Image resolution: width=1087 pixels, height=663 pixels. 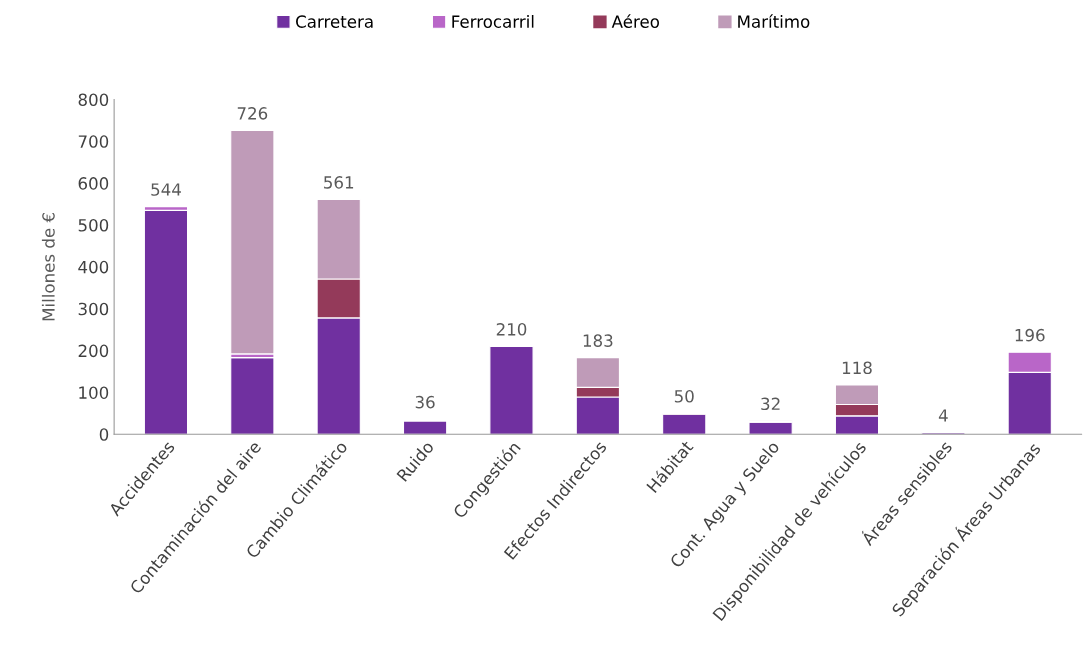 I want to click on total-label: 183, so click(x=598, y=340).